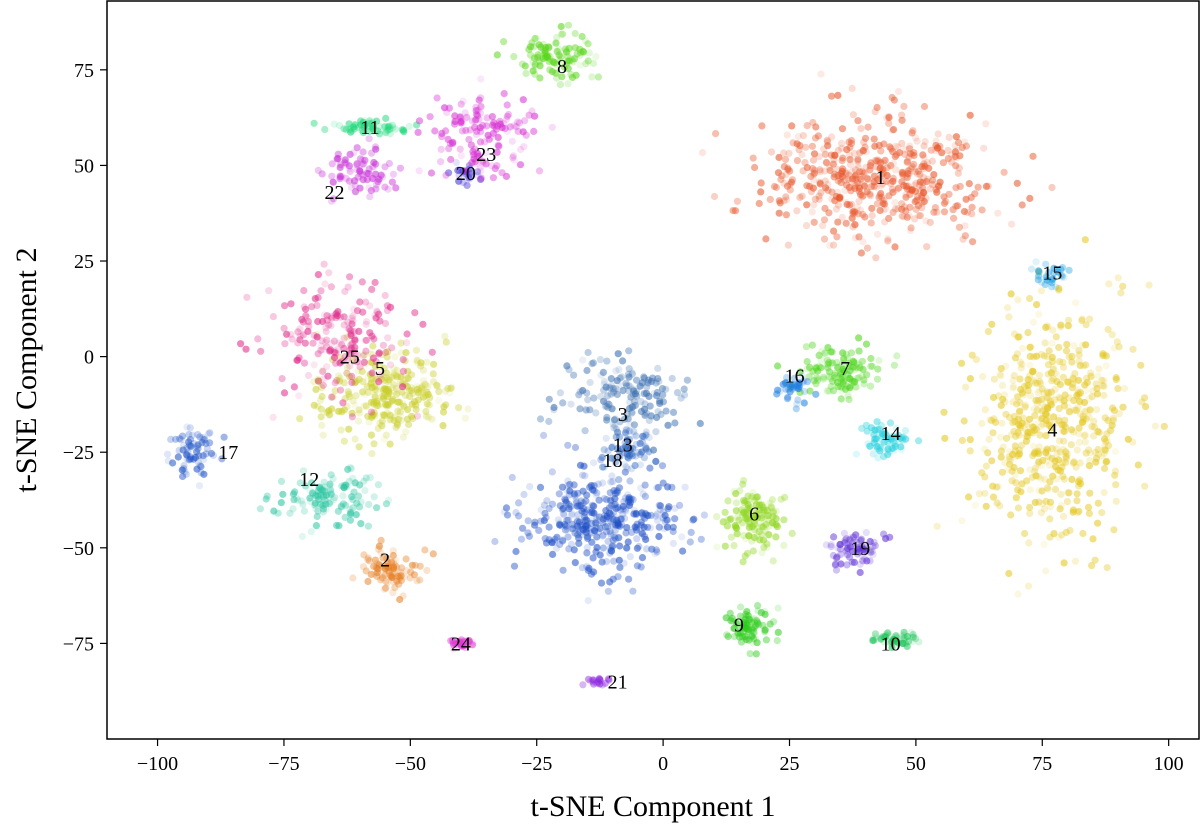 This screenshot has height=829, width=1200. I want to click on cluster-label-22: 22, so click(335, 193).